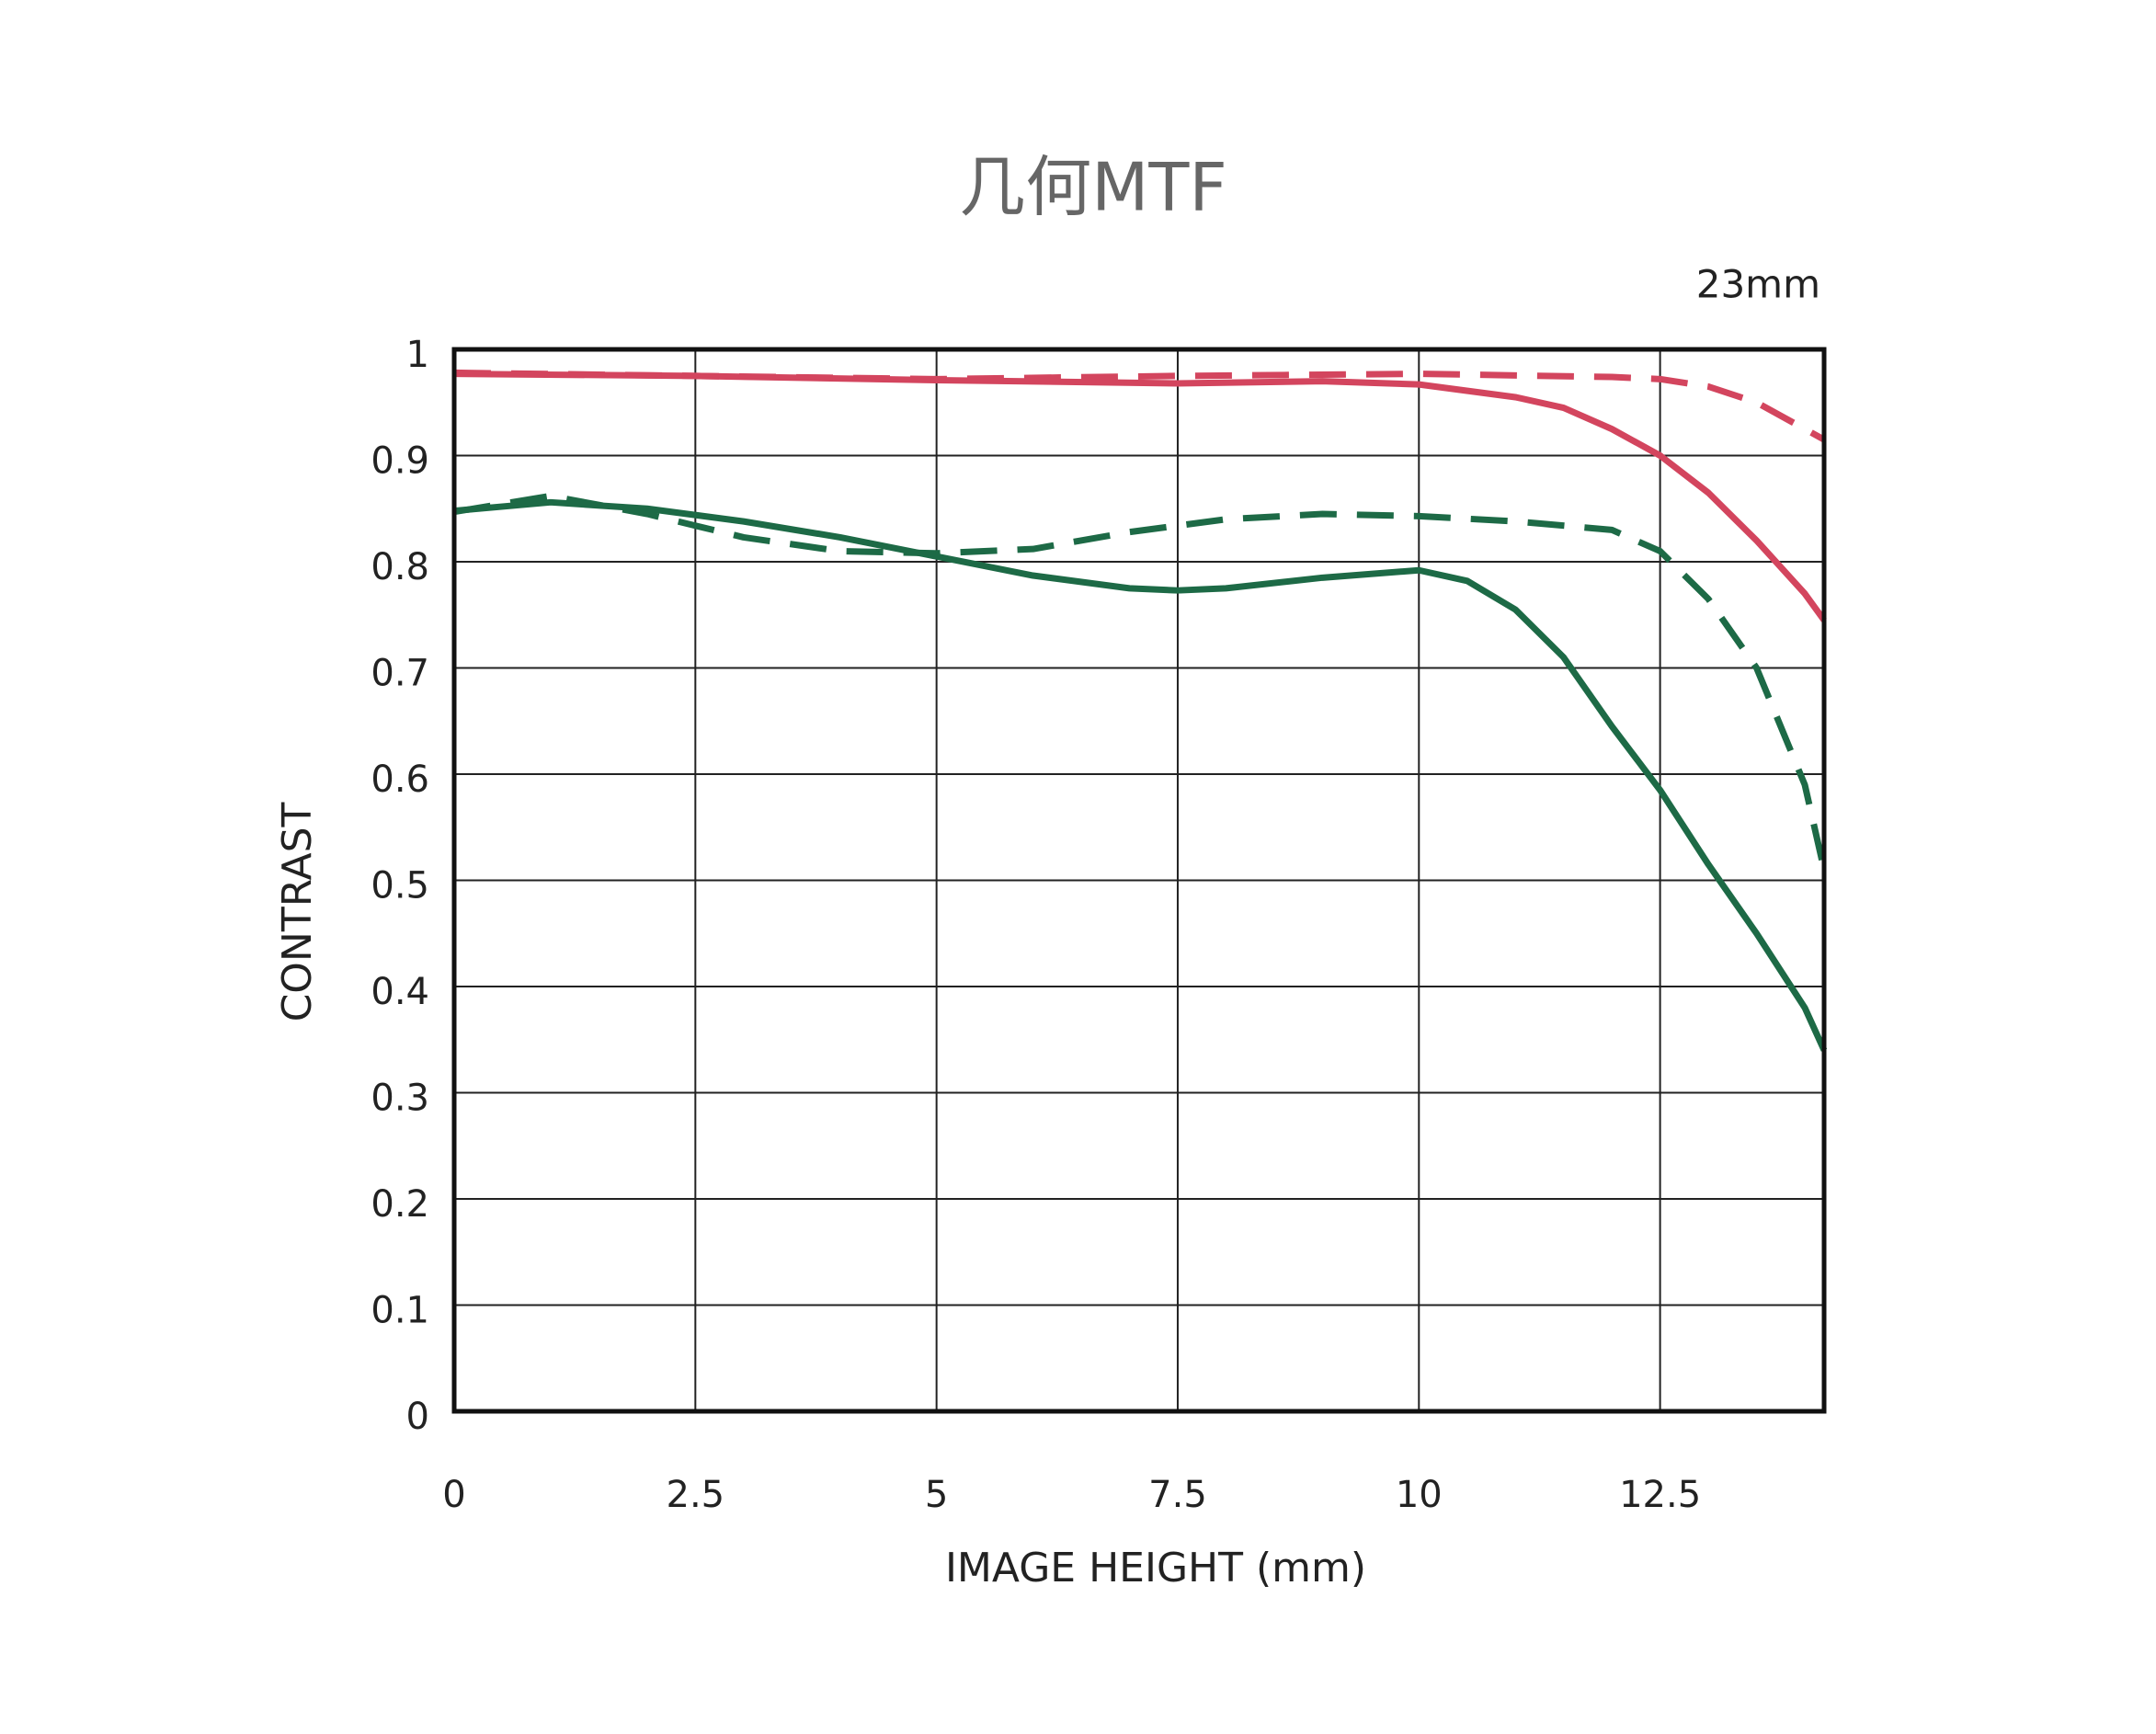  What do you see at coordinates (1758, 284) in the screenshot?
I see `annotation: 23mm` at bounding box center [1758, 284].